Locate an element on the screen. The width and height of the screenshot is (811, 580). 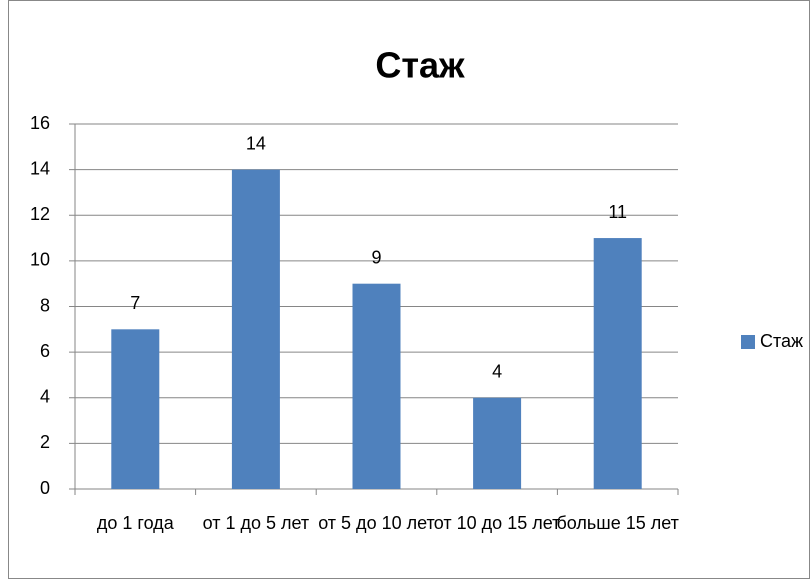
x-tick-label-box: до 1 года is located at coordinates (135, 523).